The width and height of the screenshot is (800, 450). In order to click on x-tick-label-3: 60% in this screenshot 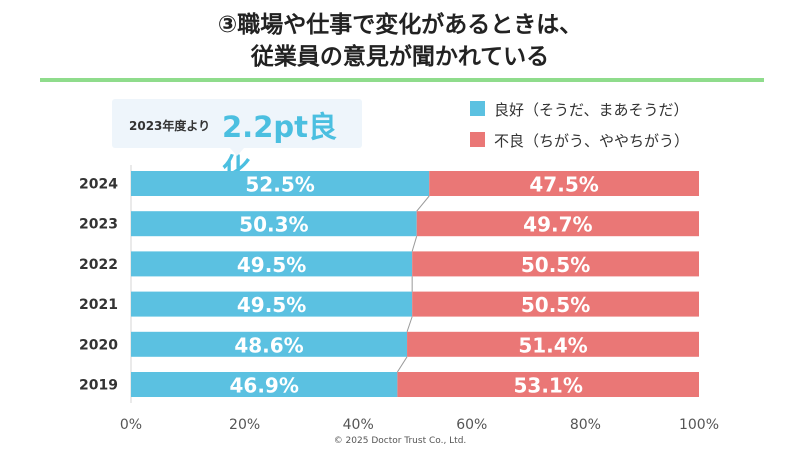, I will do `click(471, 425)`.